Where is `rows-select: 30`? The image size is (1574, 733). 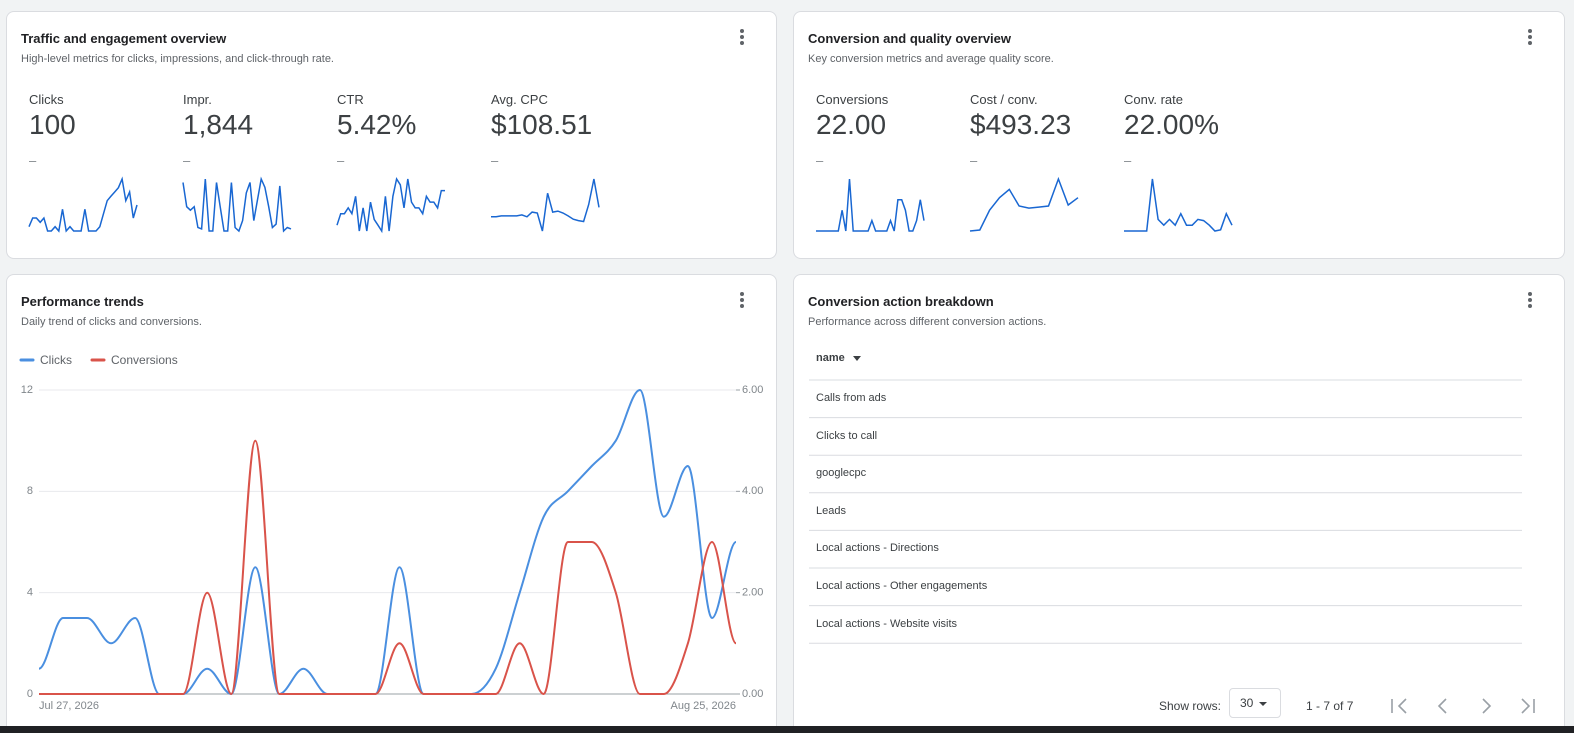 rows-select: 30 is located at coordinates (1255, 703).